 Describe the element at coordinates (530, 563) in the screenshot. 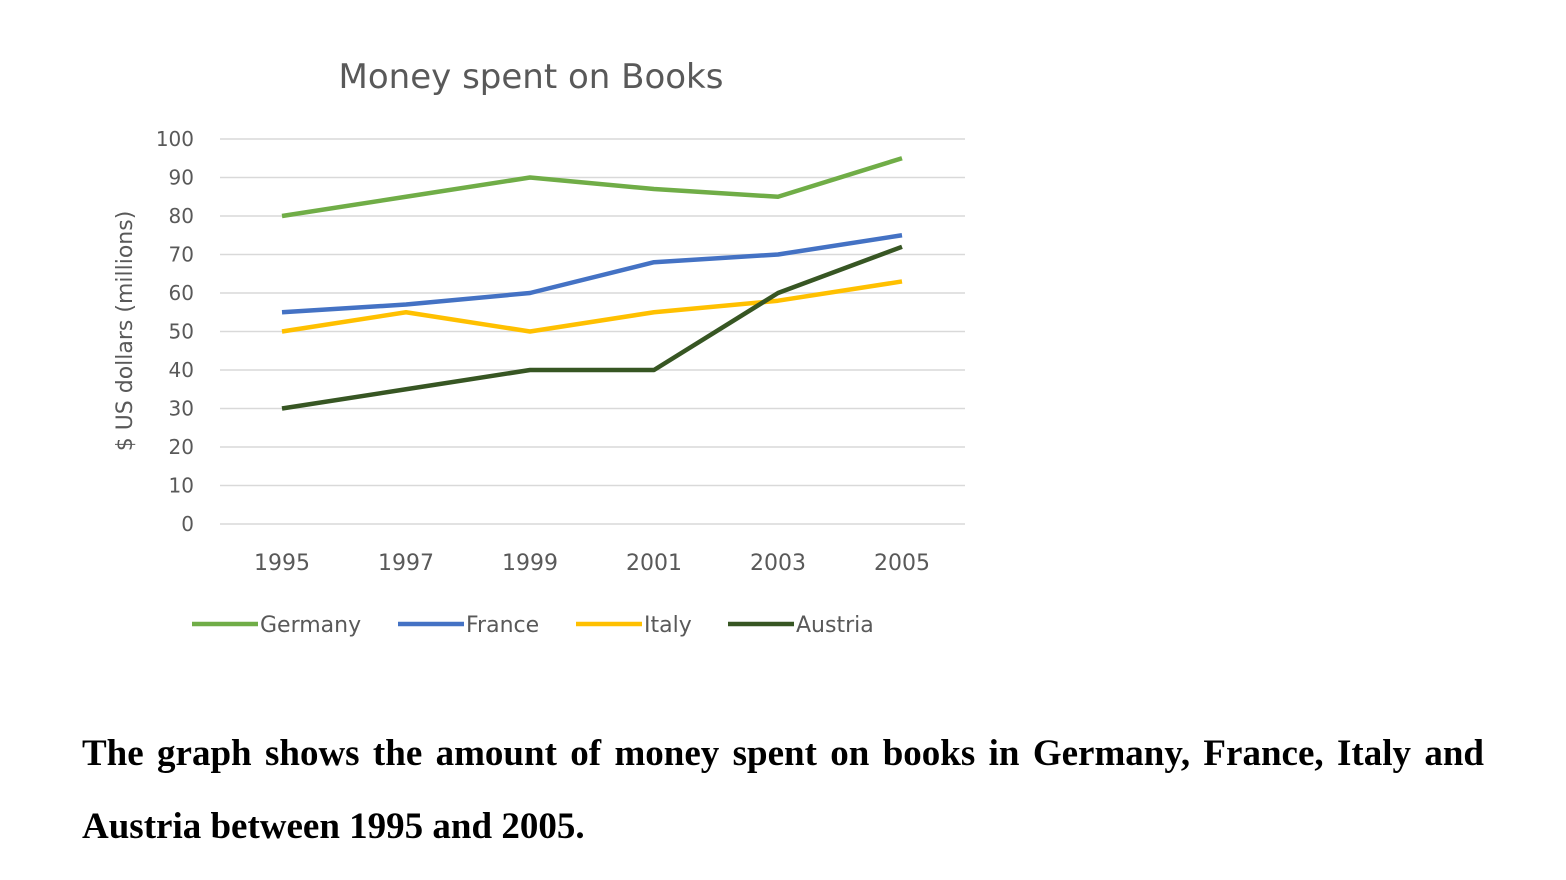

I see `x-tick-label: 1999` at that location.